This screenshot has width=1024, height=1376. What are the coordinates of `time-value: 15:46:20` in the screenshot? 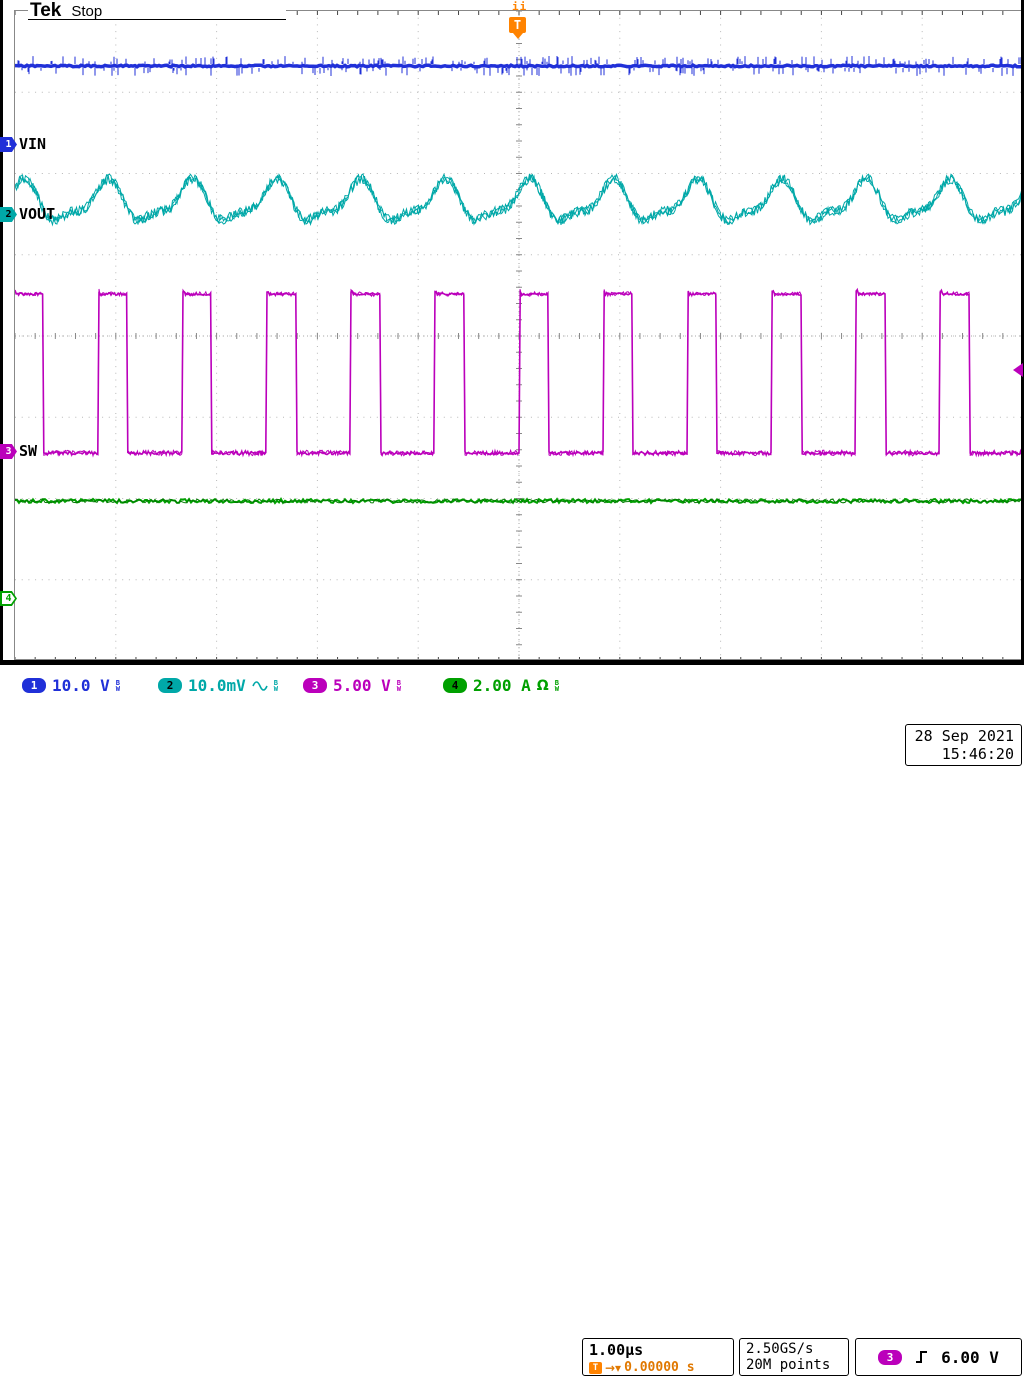 It's located at (963, 754).